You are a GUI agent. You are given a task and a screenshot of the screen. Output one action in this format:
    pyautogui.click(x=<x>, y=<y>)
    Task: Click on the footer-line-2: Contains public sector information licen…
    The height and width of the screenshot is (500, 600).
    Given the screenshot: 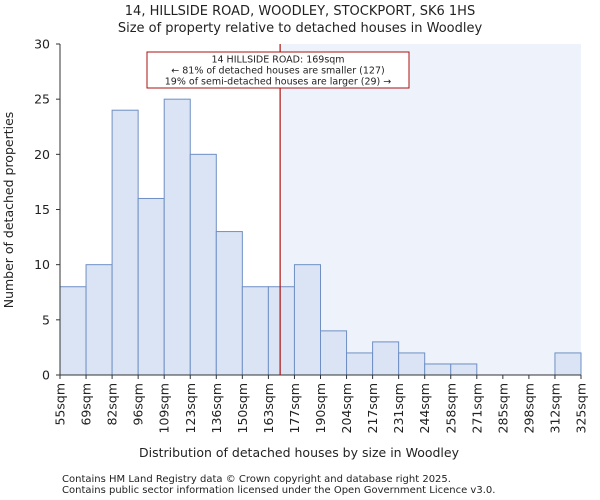 What is the action you would take?
    pyautogui.click(x=278, y=490)
    